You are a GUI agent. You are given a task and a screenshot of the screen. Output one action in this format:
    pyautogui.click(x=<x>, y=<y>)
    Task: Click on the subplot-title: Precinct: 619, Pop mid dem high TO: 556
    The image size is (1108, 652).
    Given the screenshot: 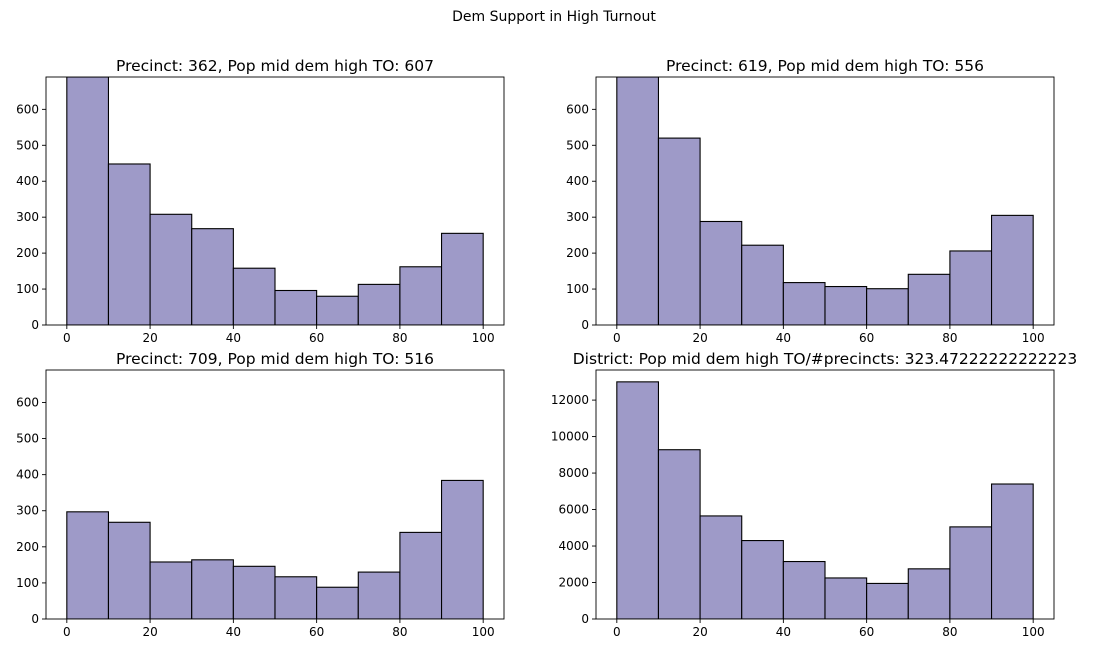 What is the action you would take?
    pyautogui.click(x=825, y=66)
    